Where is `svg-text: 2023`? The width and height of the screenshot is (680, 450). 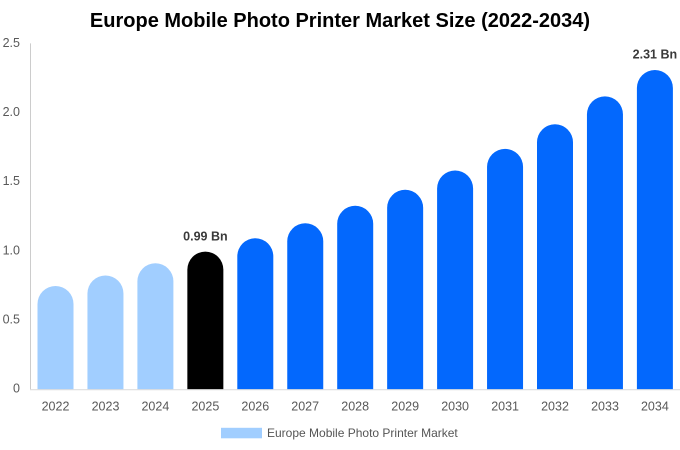
svg-text: 2023 is located at coordinates (106, 407).